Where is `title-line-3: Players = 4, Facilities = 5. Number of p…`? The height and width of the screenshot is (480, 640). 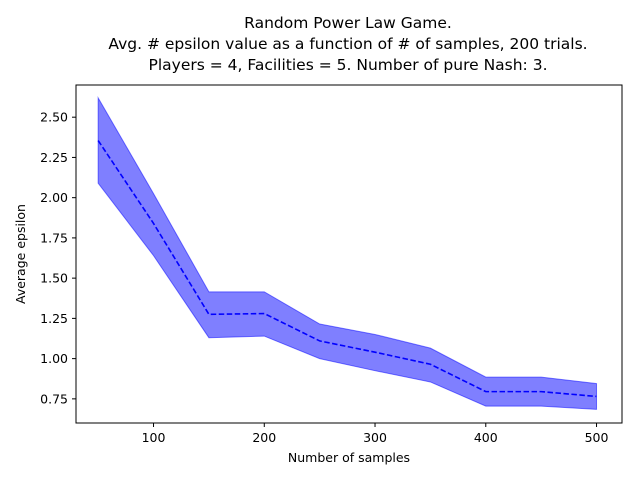
title-line-3: Players = 4, Facilities = 5. Number of p… is located at coordinates (348, 65).